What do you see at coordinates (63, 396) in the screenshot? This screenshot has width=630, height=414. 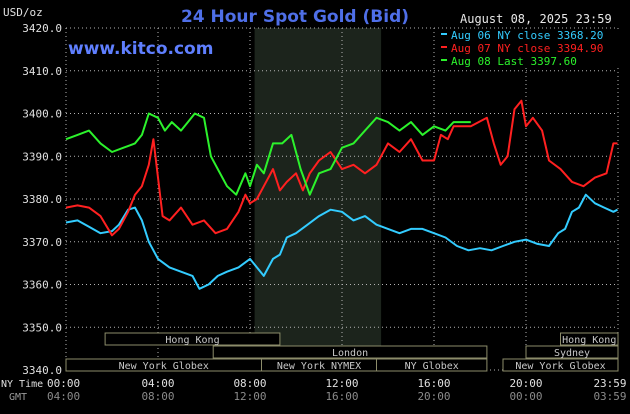 I see `x-tick-gmt: 04:00` at bounding box center [63, 396].